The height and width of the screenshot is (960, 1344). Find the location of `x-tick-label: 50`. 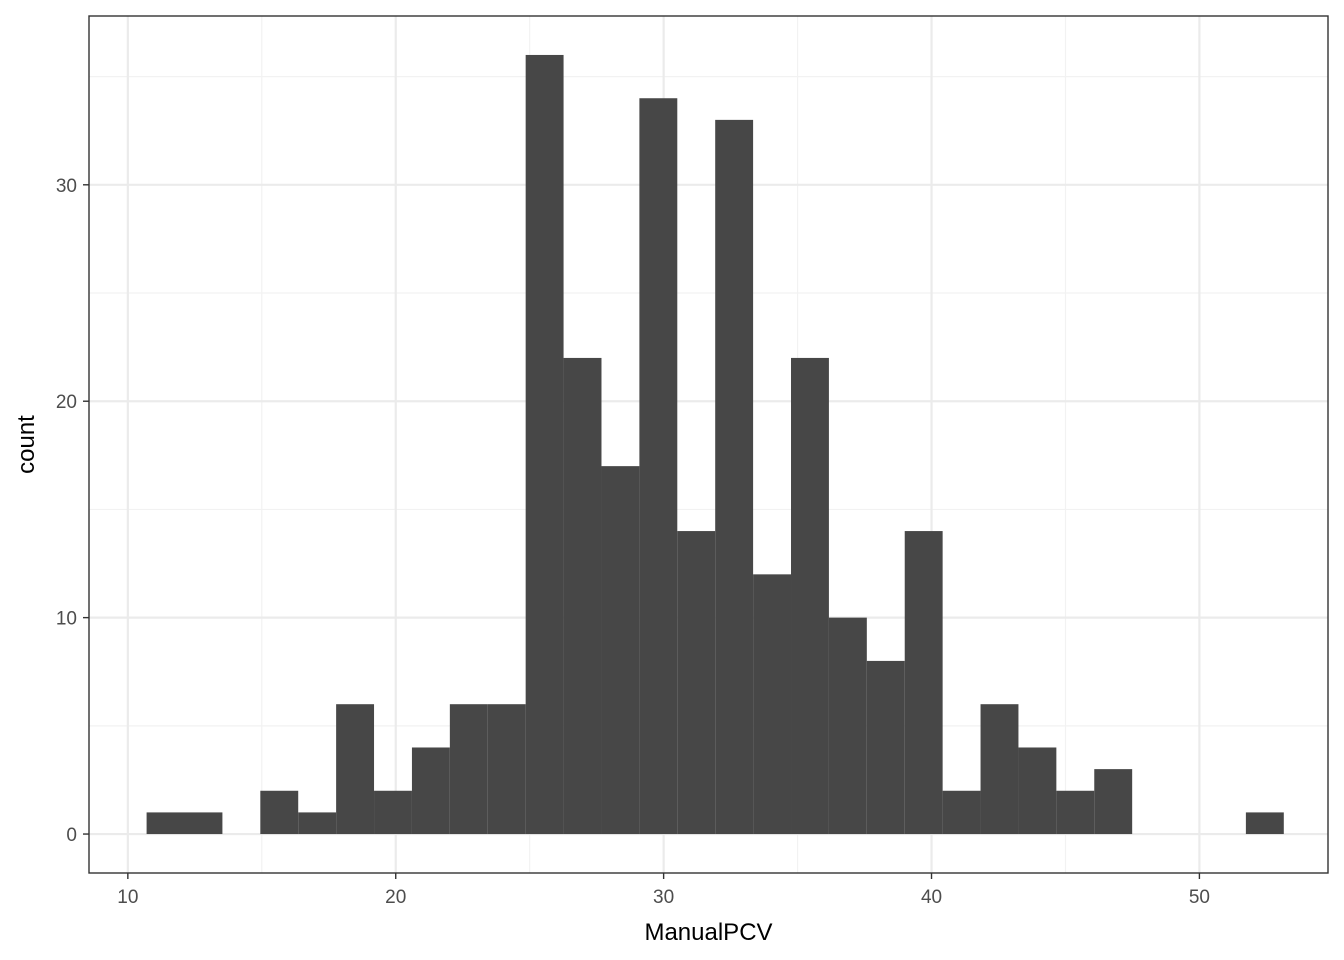

x-tick-label: 50 is located at coordinates (1199, 897).